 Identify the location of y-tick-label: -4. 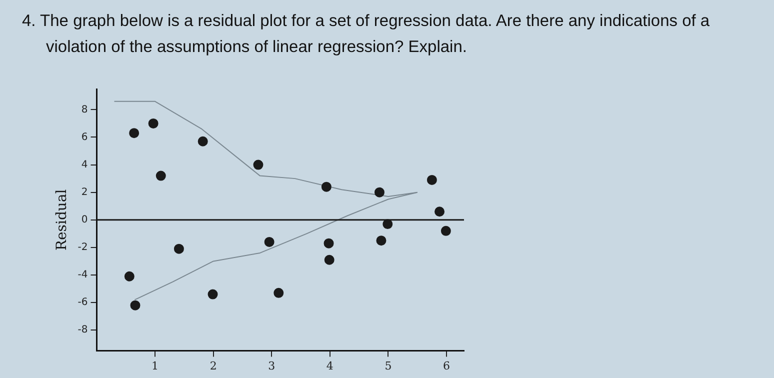
(83, 275).